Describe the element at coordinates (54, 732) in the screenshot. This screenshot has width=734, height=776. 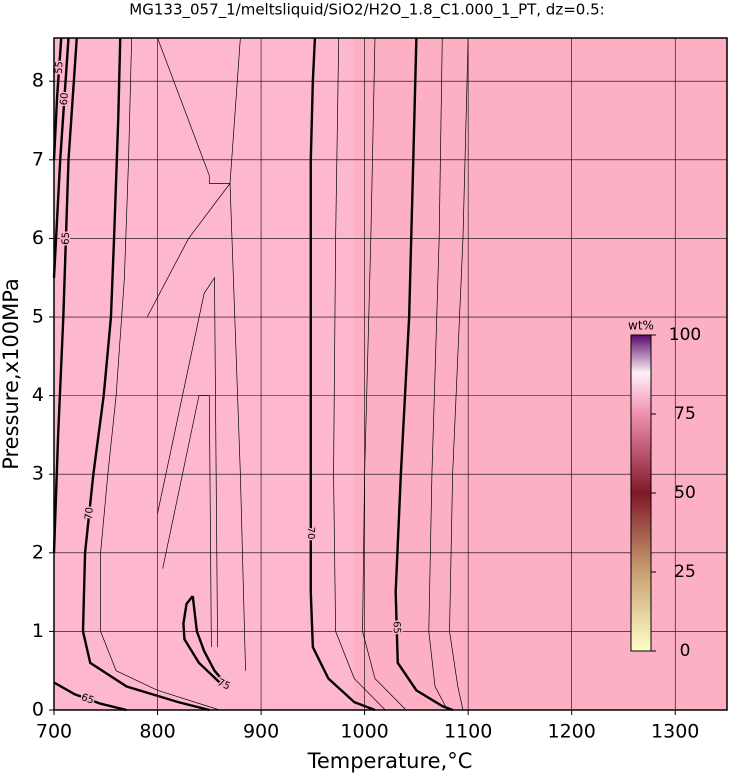
I see `x-tick-label: 700` at that location.